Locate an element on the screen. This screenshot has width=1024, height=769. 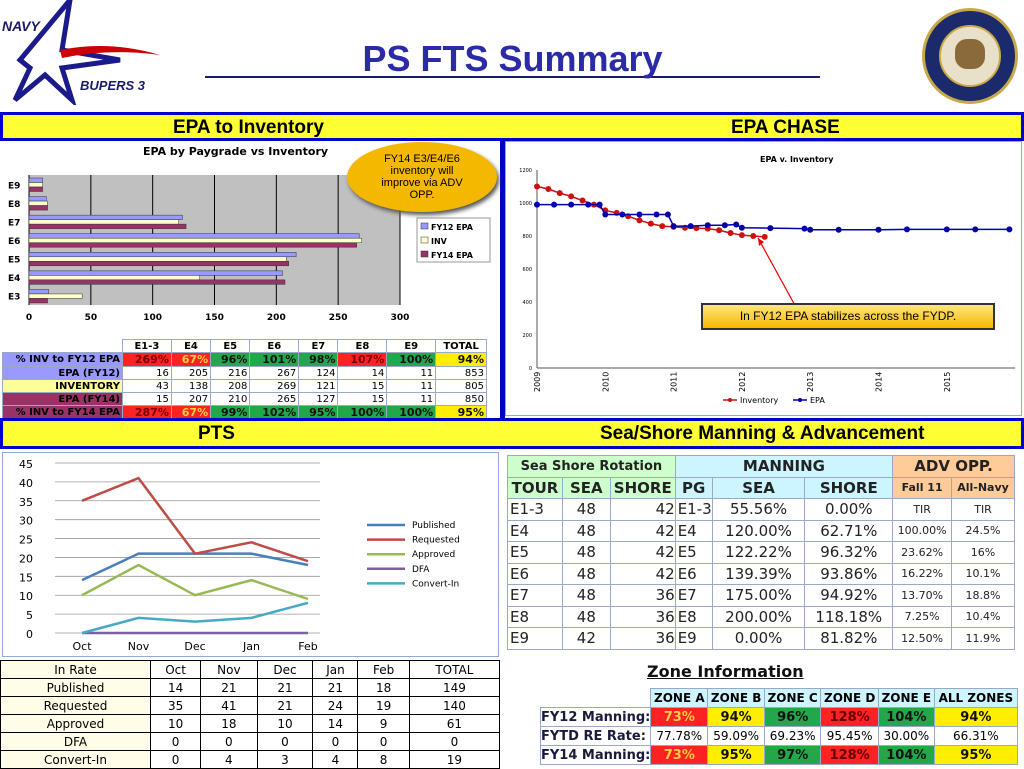
legend-box is located at coordinates (453, 240).